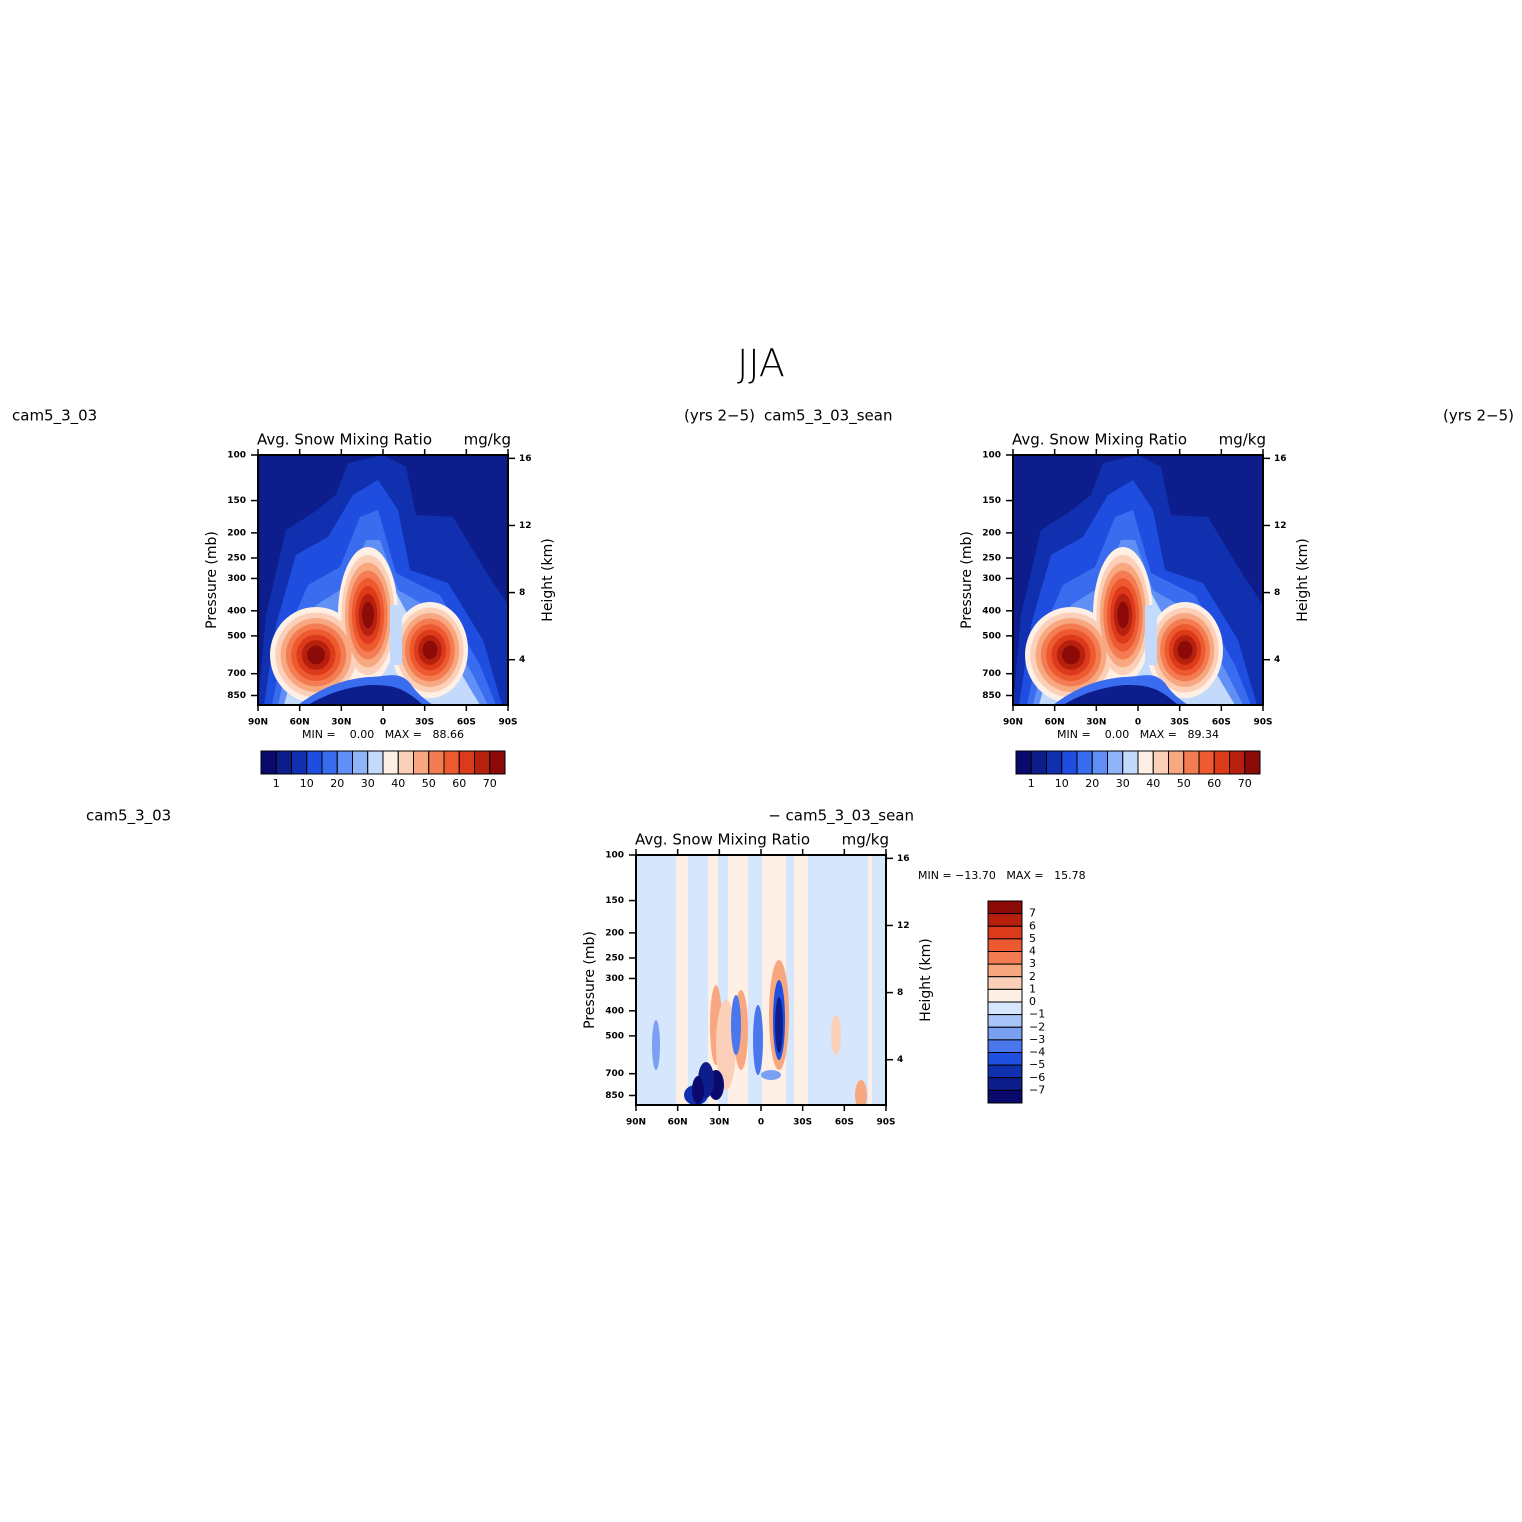 This screenshot has width=1522, height=1522. Describe the element at coordinates (54, 416) in the screenshot. I see `left-string: cam5_3_03` at that location.